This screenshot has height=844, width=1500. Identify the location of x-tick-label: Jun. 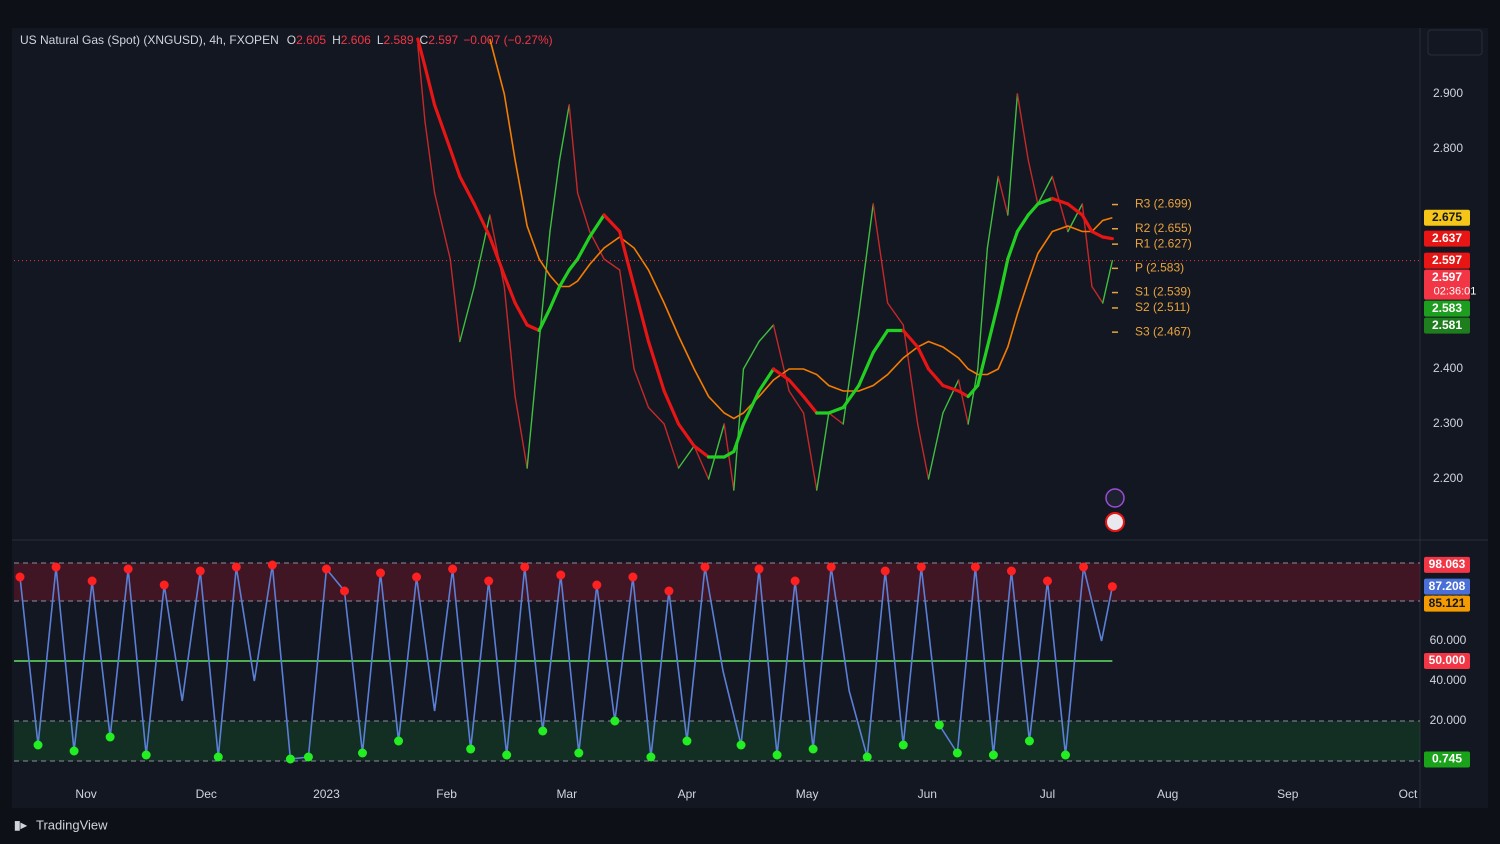
(927, 794).